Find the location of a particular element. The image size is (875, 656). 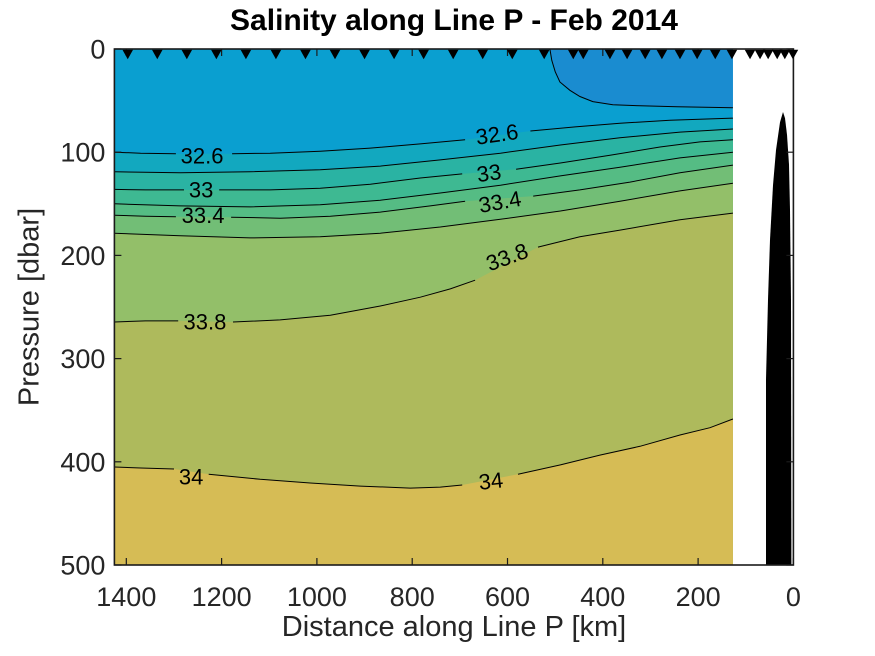

contour-label-33.8: 33.8 is located at coordinates (205, 322).